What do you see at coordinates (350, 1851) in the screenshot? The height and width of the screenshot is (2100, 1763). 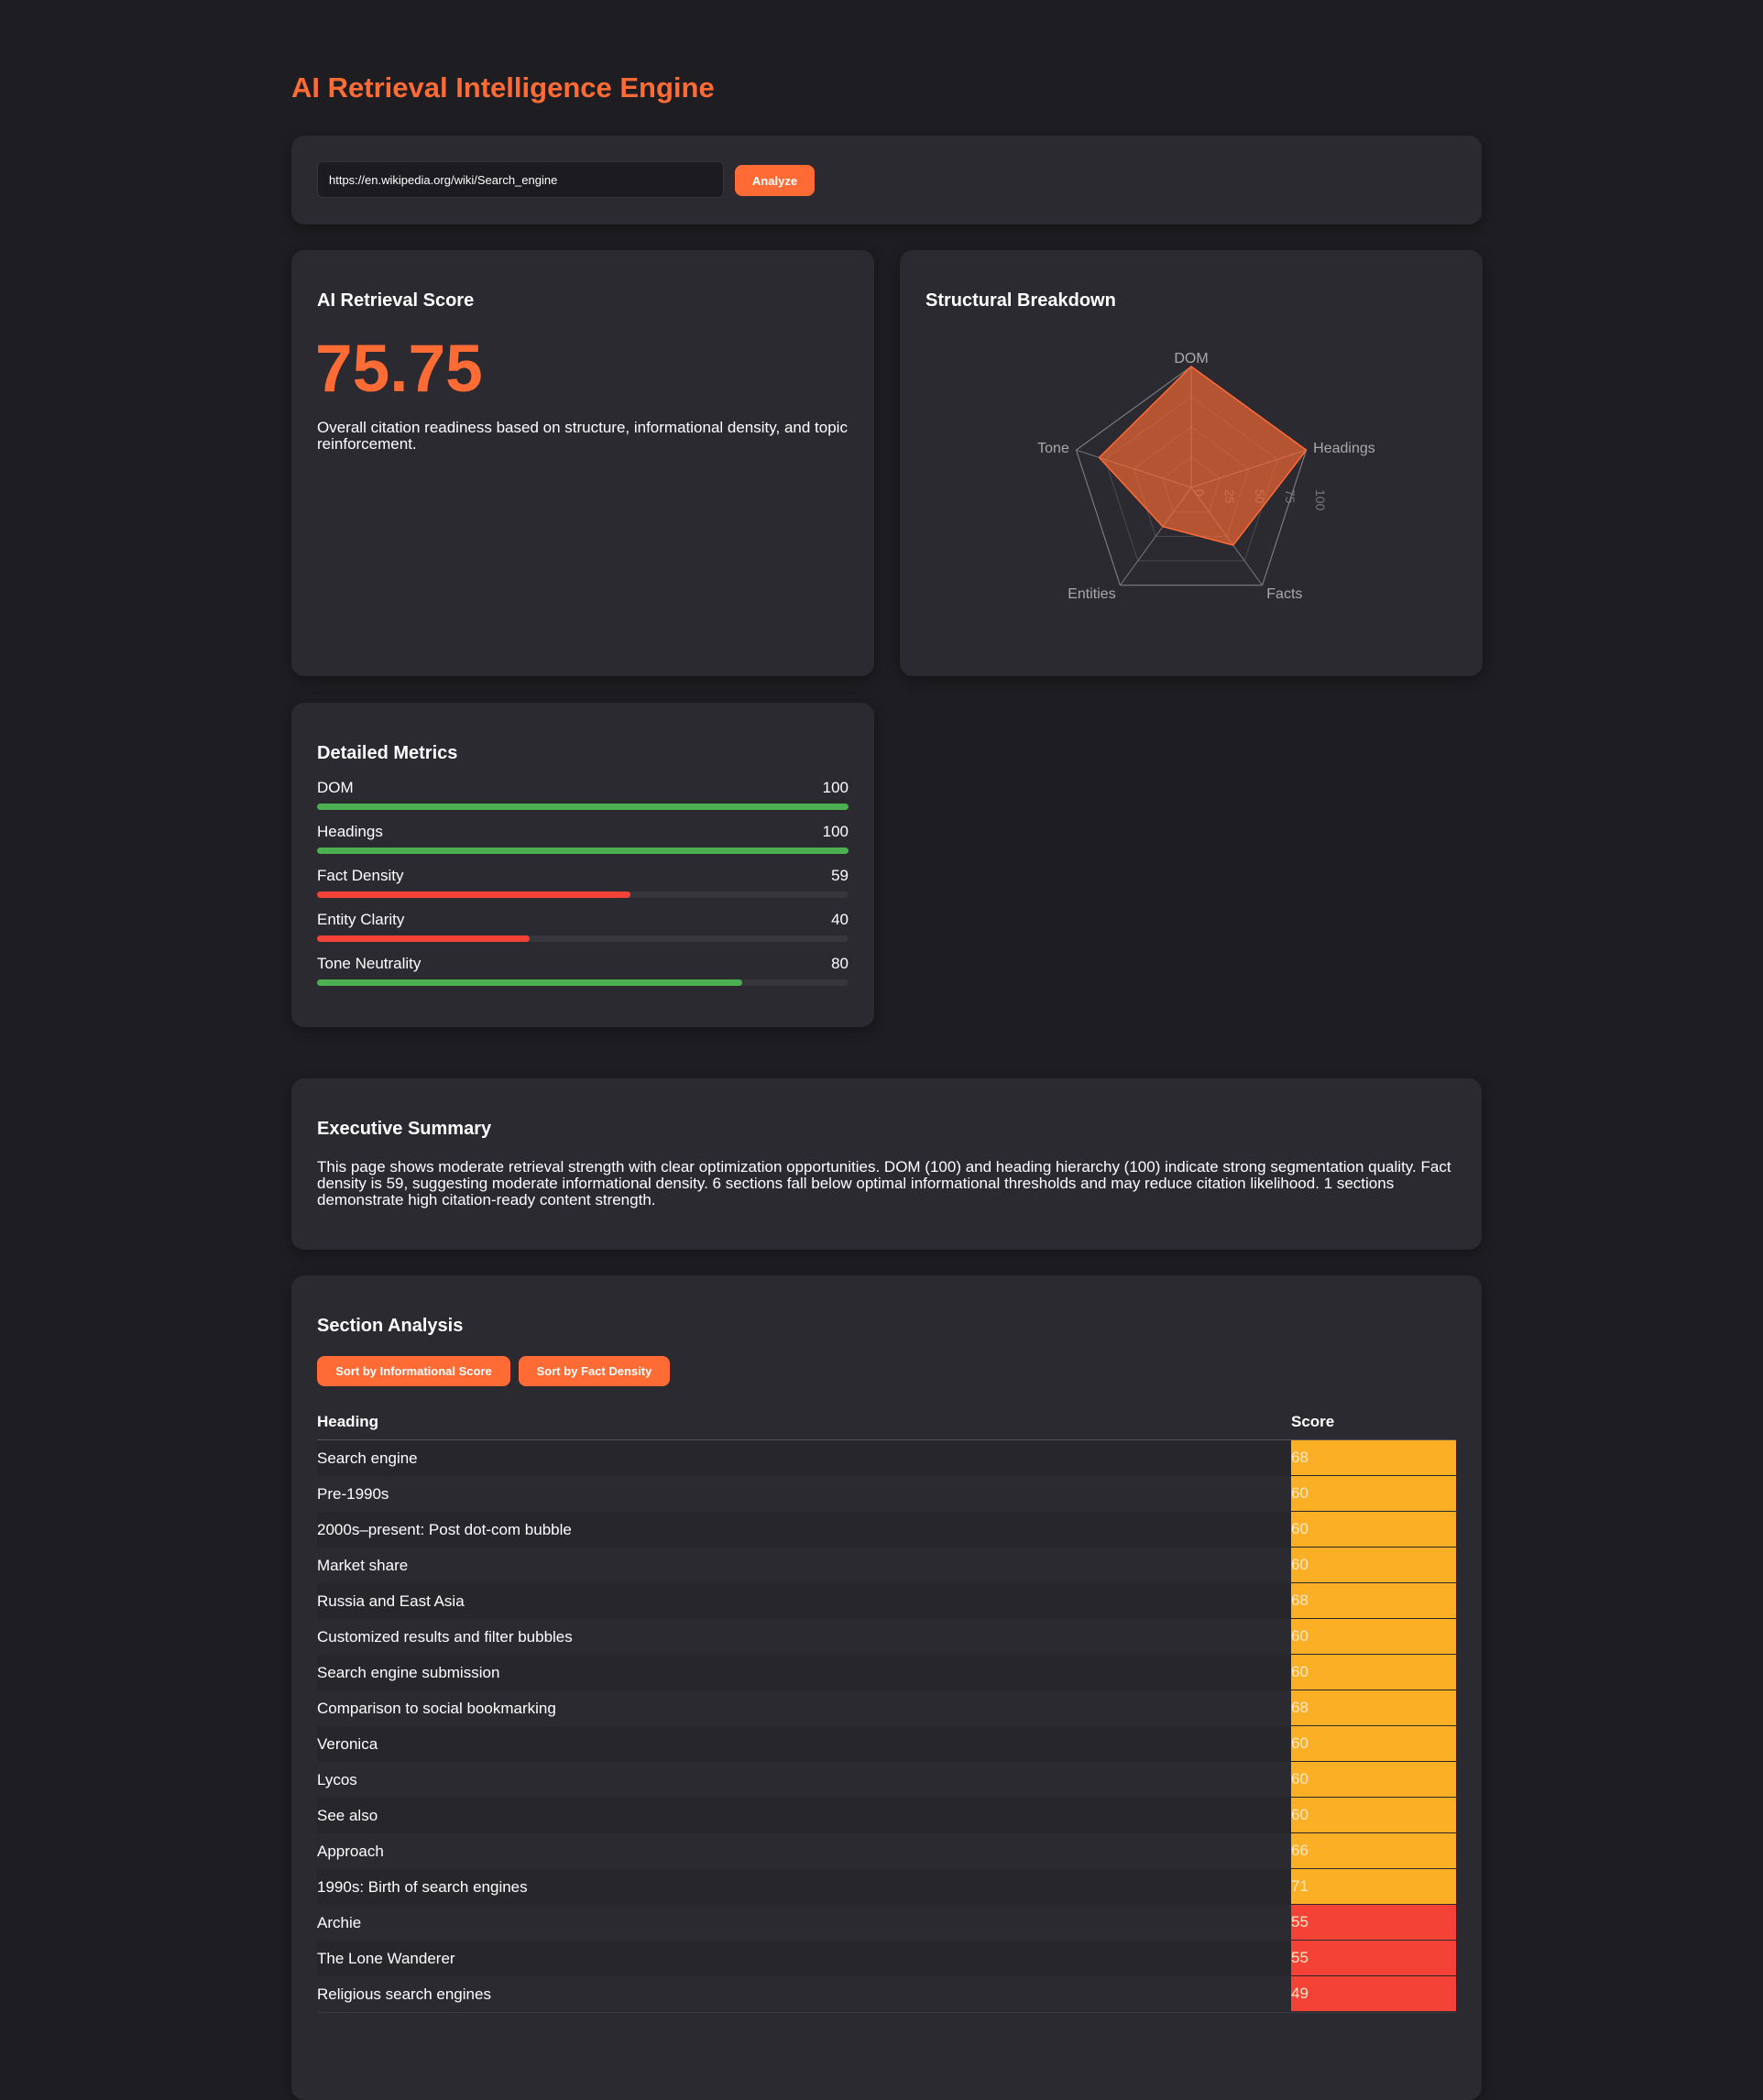 I see `section-heading: Approach` at bounding box center [350, 1851].